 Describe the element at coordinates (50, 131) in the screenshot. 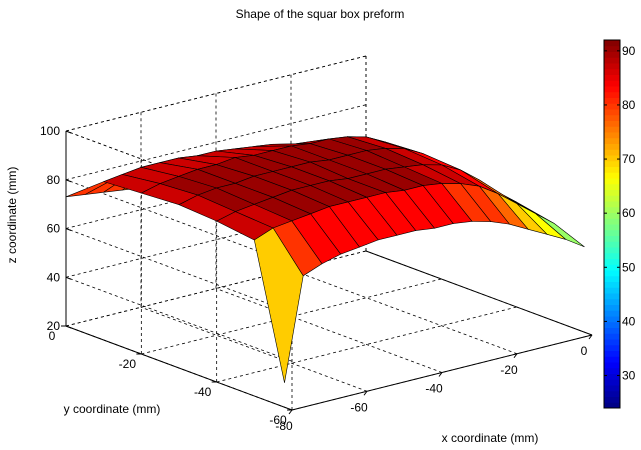

I see `z-tick-label: 100` at that location.